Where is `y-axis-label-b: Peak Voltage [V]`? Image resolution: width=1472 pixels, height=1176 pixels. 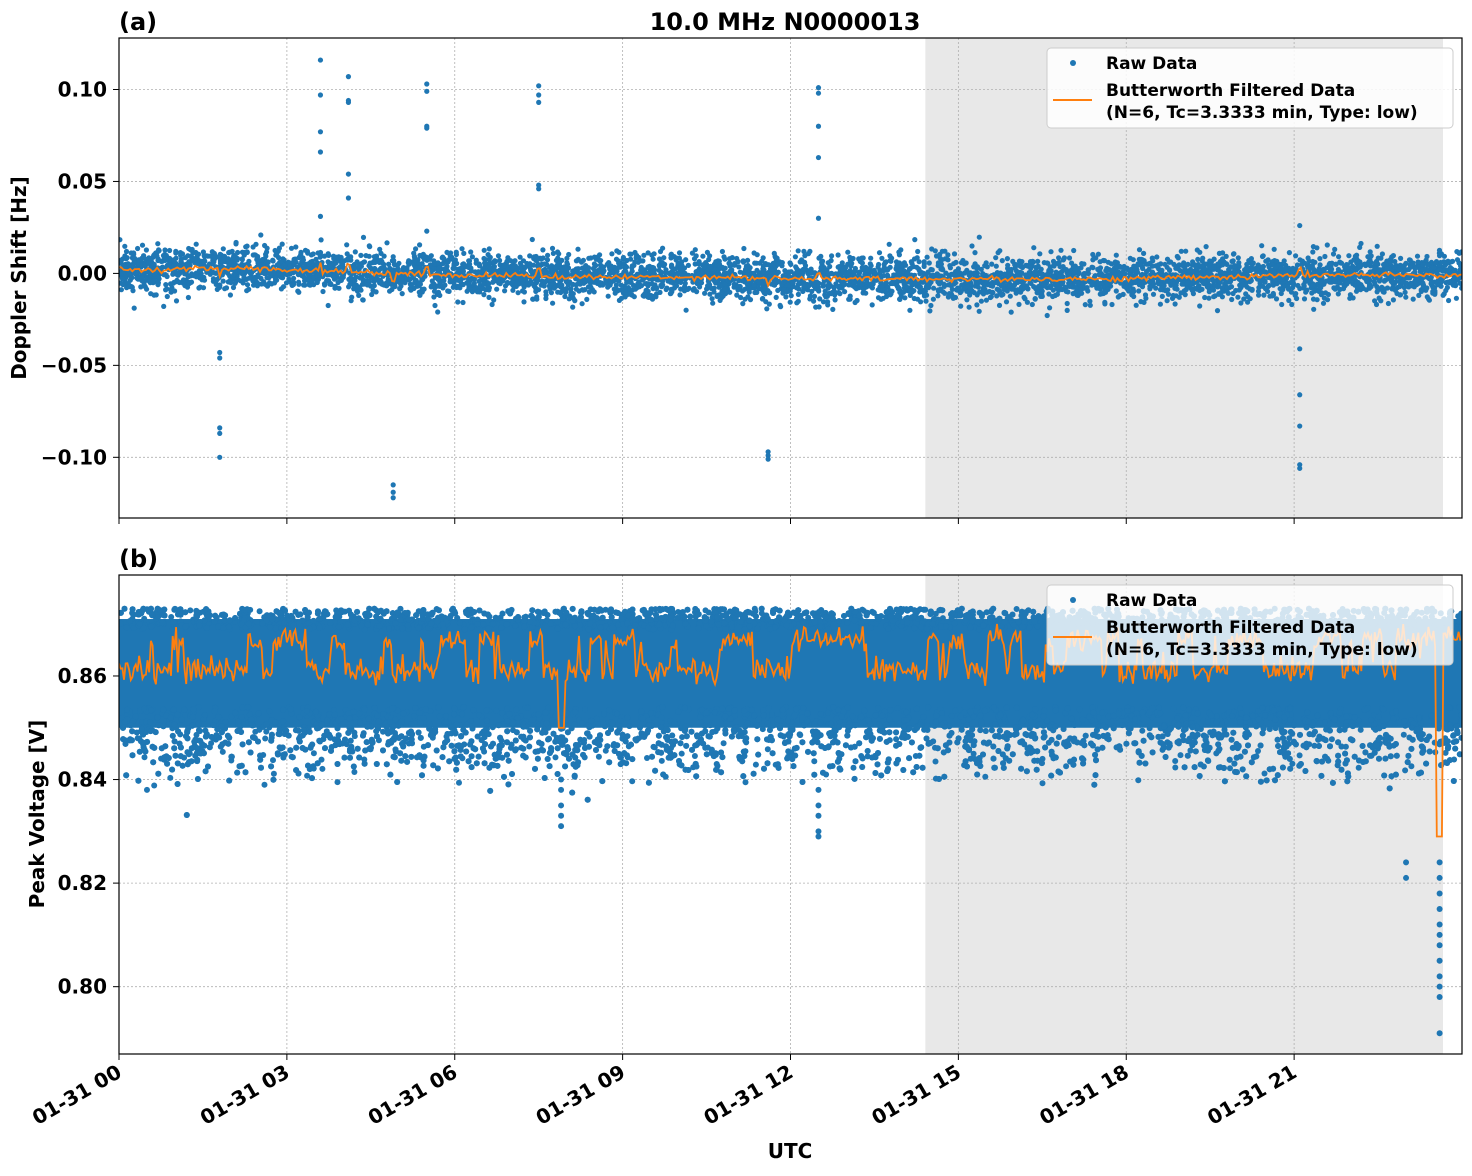
y-axis-label-b: Peak Voltage [V] is located at coordinates (37, 814).